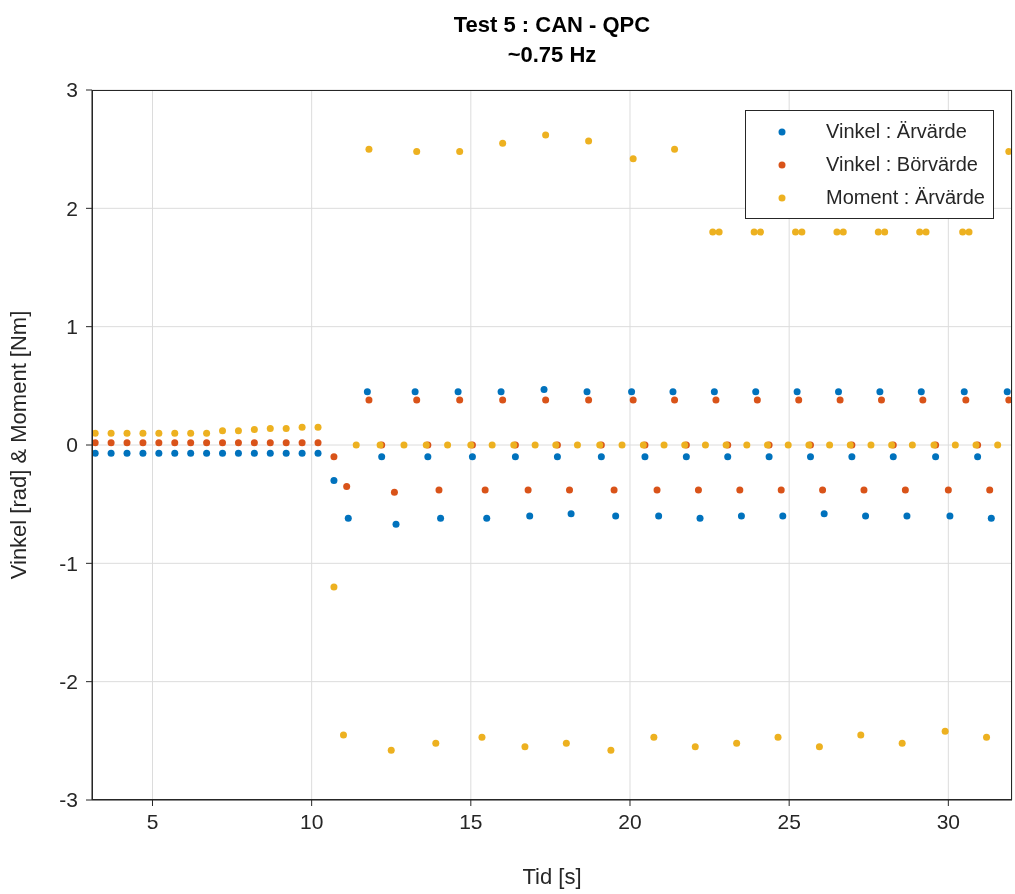 The height and width of the screenshot is (894, 1015). Describe the element at coordinates (18, 445) in the screenshot. I see `y-axis-title: Vinkel [rad] & Moment [Nm]` at that location.